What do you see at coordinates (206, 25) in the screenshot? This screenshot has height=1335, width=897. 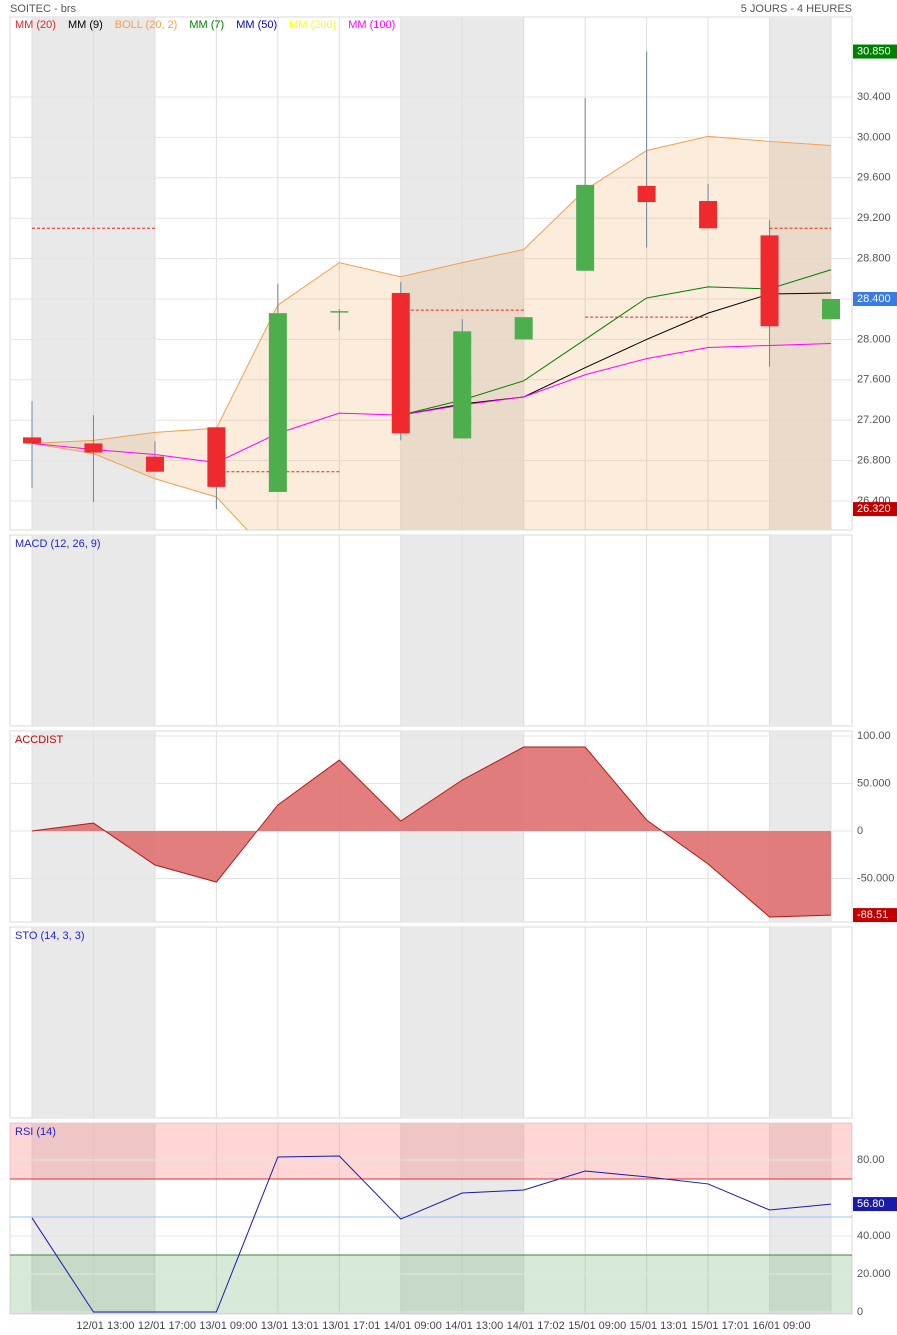 I see `legend-entry: MM (7)` at bounding box center [206, 25].